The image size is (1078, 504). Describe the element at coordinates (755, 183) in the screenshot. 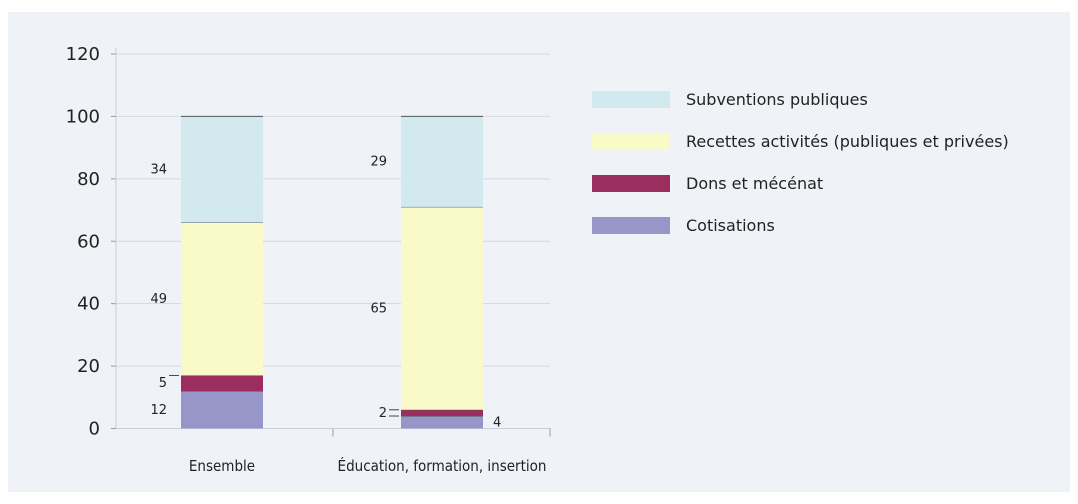

I see `legend-label: Dons et mécénat` at that location.